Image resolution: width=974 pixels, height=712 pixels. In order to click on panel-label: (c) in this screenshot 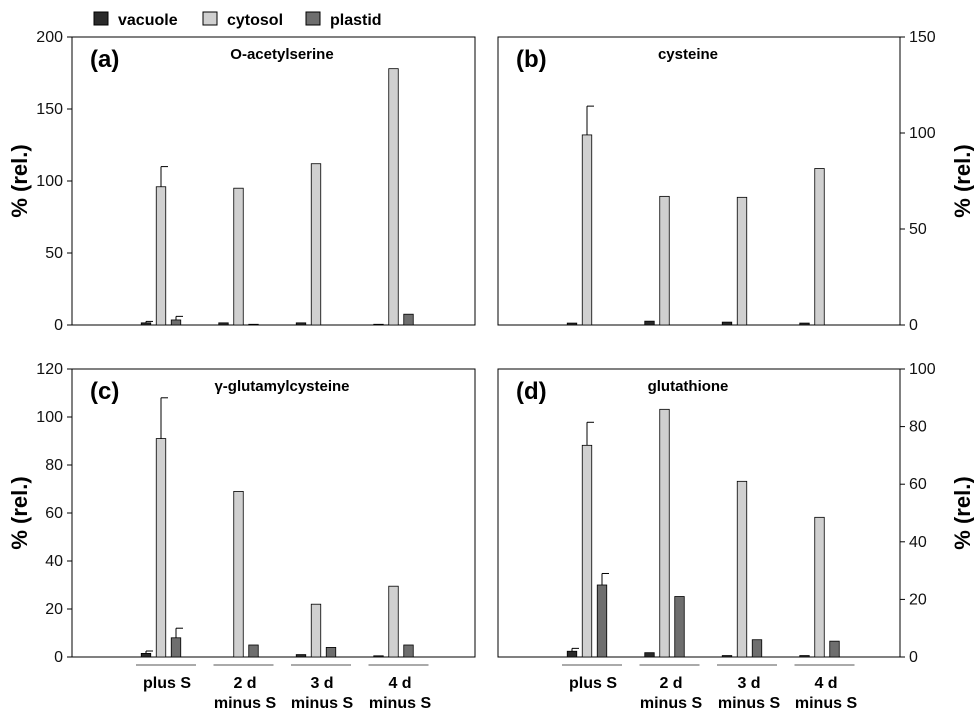, I will do `click(104, 391)`.